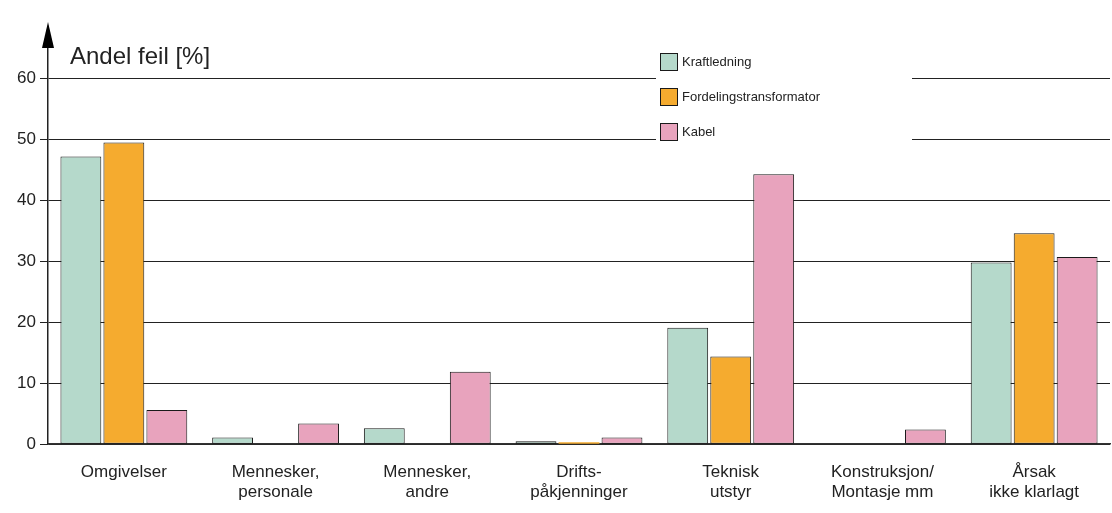 The image size is (1112, 513). What do you see at coordinates (140, 55) in the screenshot?
I see `y-axis-title: Andel feil [%]` at bounding box center [140, 55].